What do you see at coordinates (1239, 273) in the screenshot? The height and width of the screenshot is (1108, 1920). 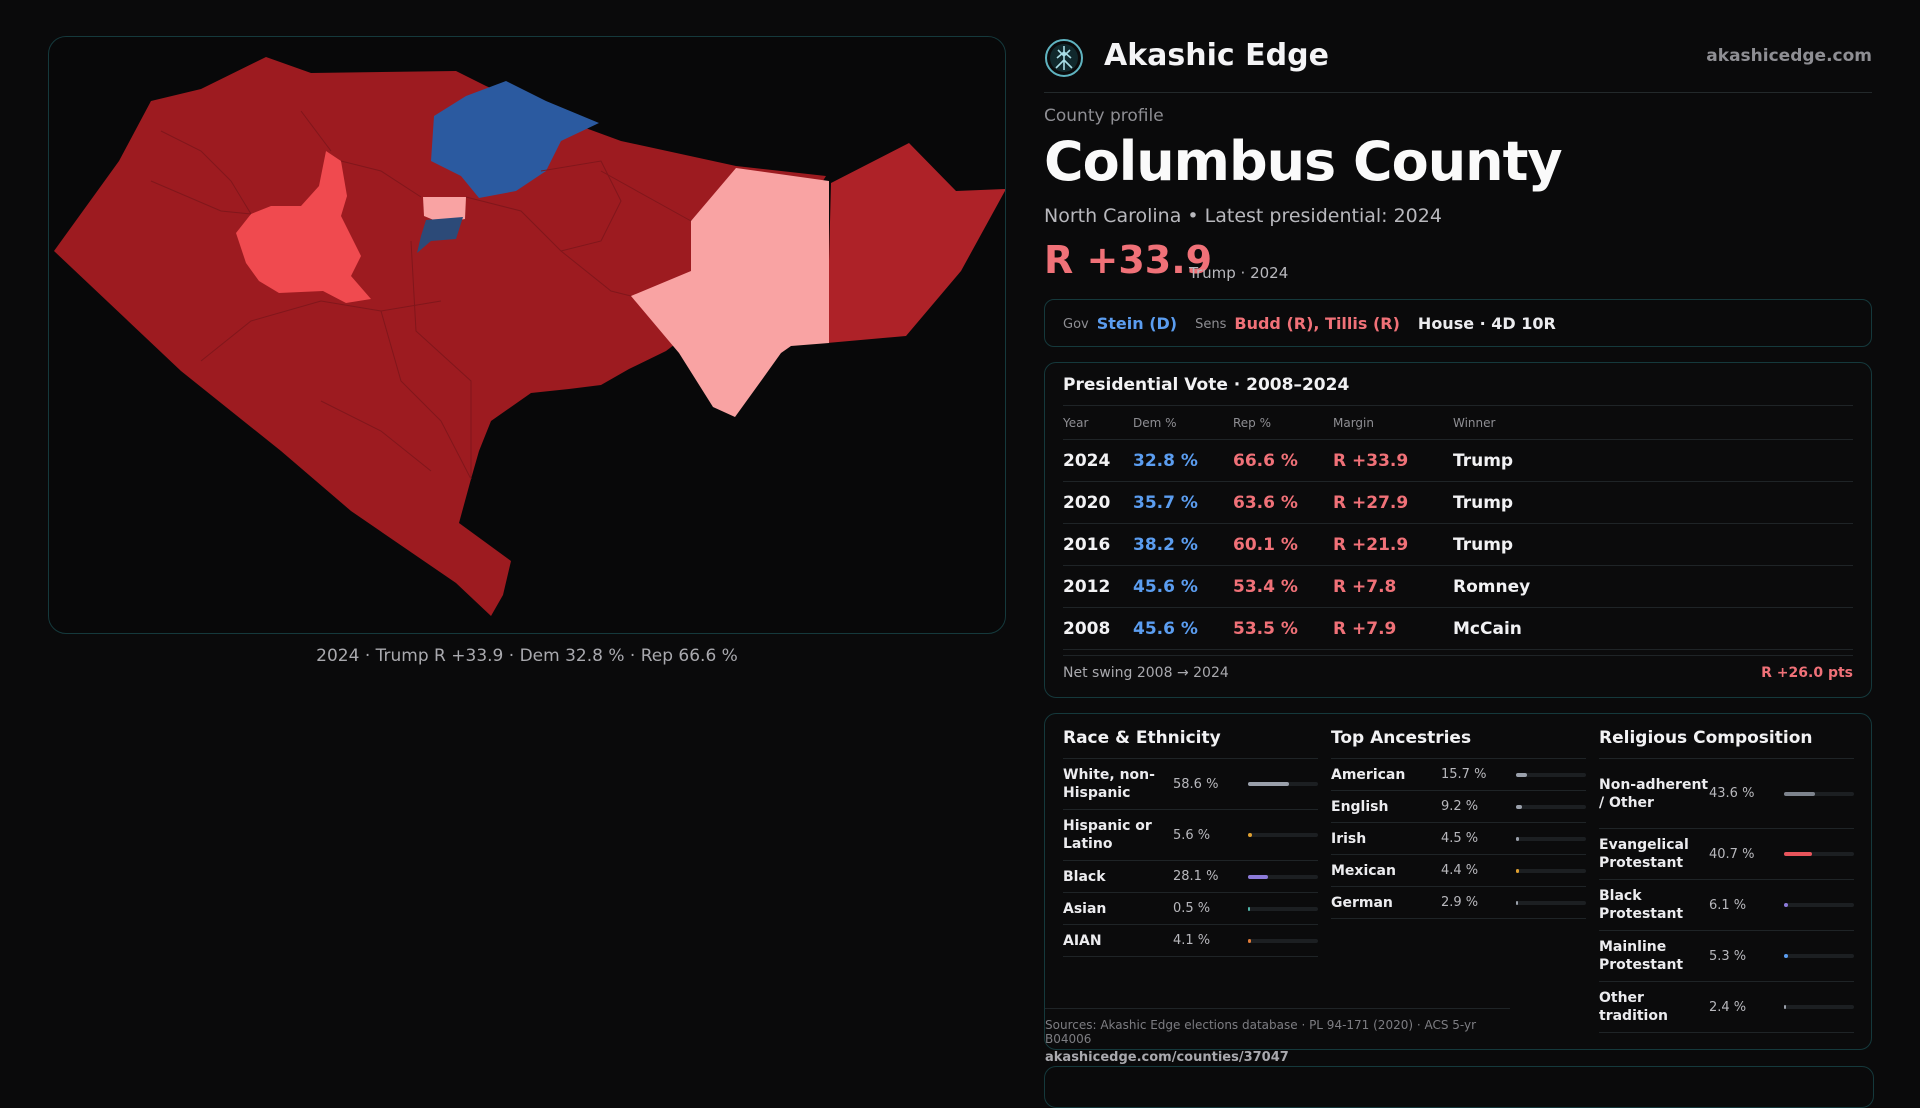 I see `headline-margin-note: Trump · 2024` at bounding box center [1239, 273].